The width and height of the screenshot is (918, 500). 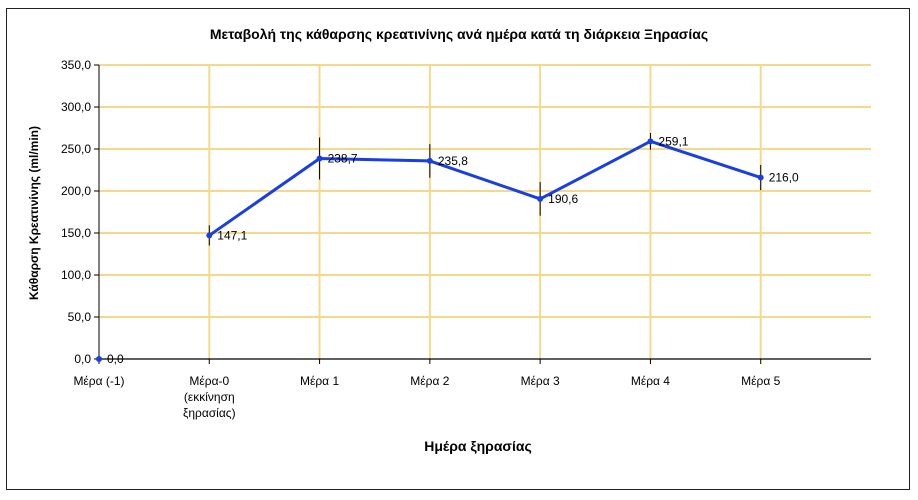 I want to click on series-line, so click(x=485, y=188).